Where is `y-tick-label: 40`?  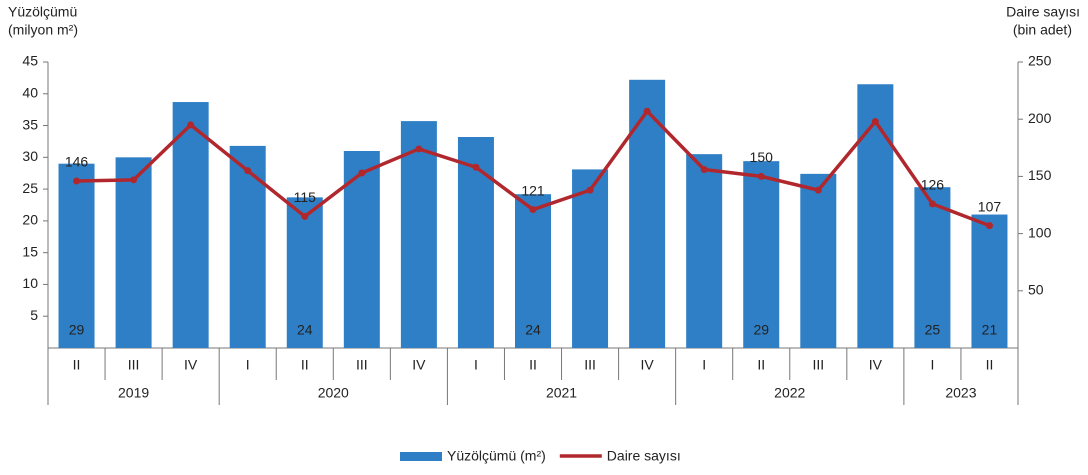
y-tick-label: 40 is located at coordinates (30, 92).